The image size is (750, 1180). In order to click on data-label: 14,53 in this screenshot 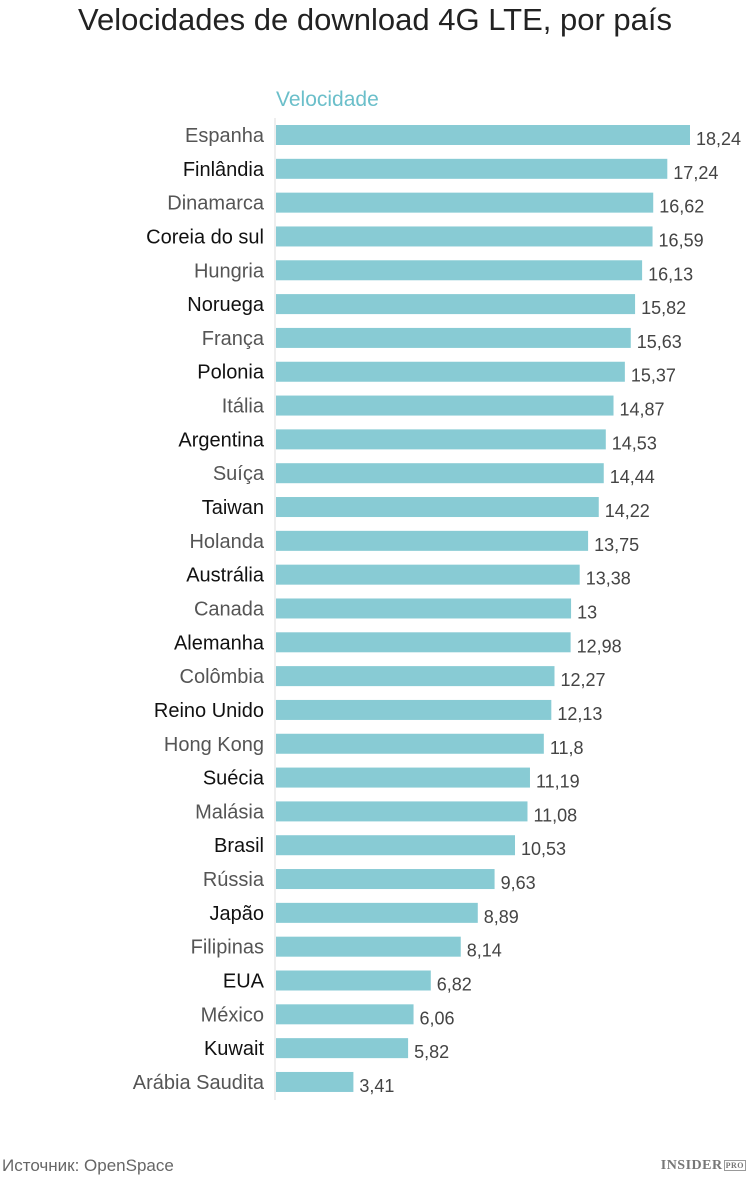, I will do `click(634, 443)`.